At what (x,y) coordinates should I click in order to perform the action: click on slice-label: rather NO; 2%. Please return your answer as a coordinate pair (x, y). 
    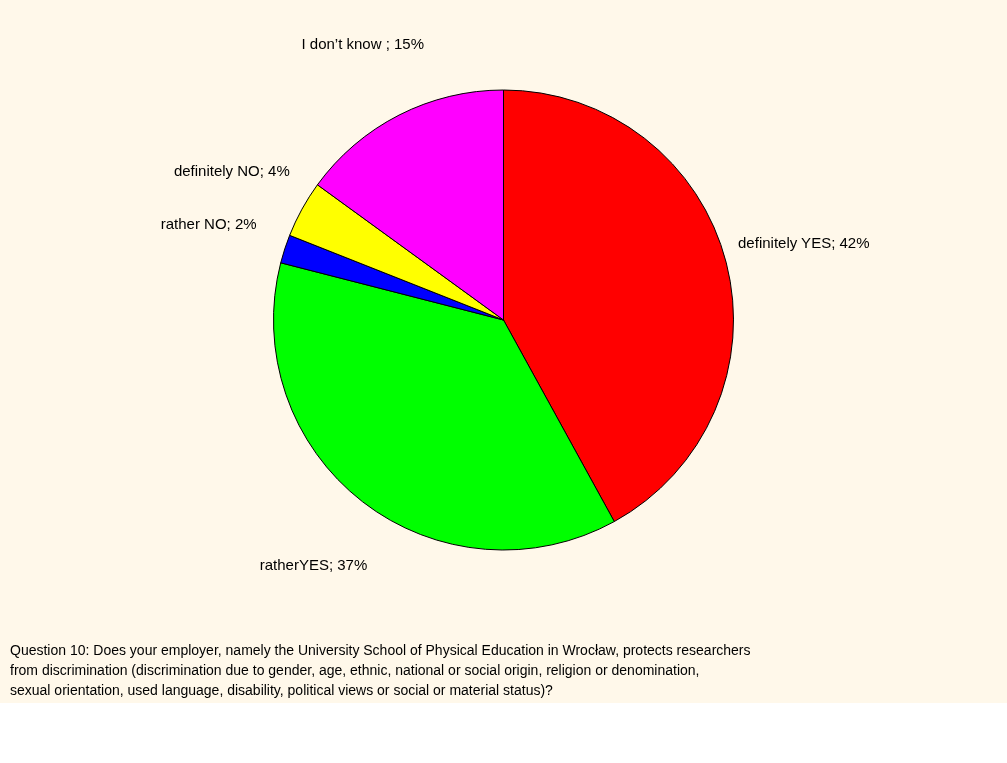
    Looking at the image, I should click on (208, 224).